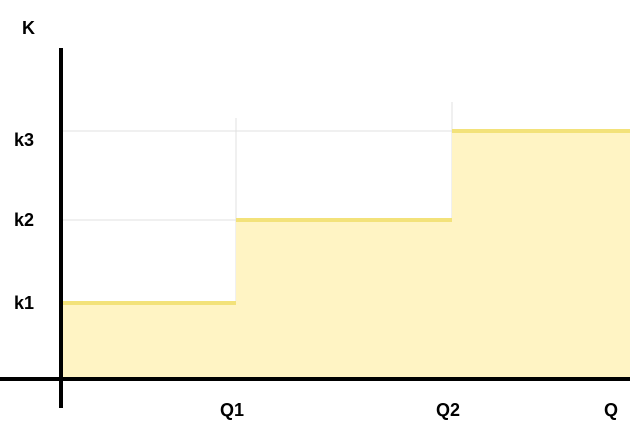 The image size is (630, 435). What do you see at coordinates (232, 410) in the screenshot?
I see `x-tick-label: Q1` at bounding box center [232, 410].